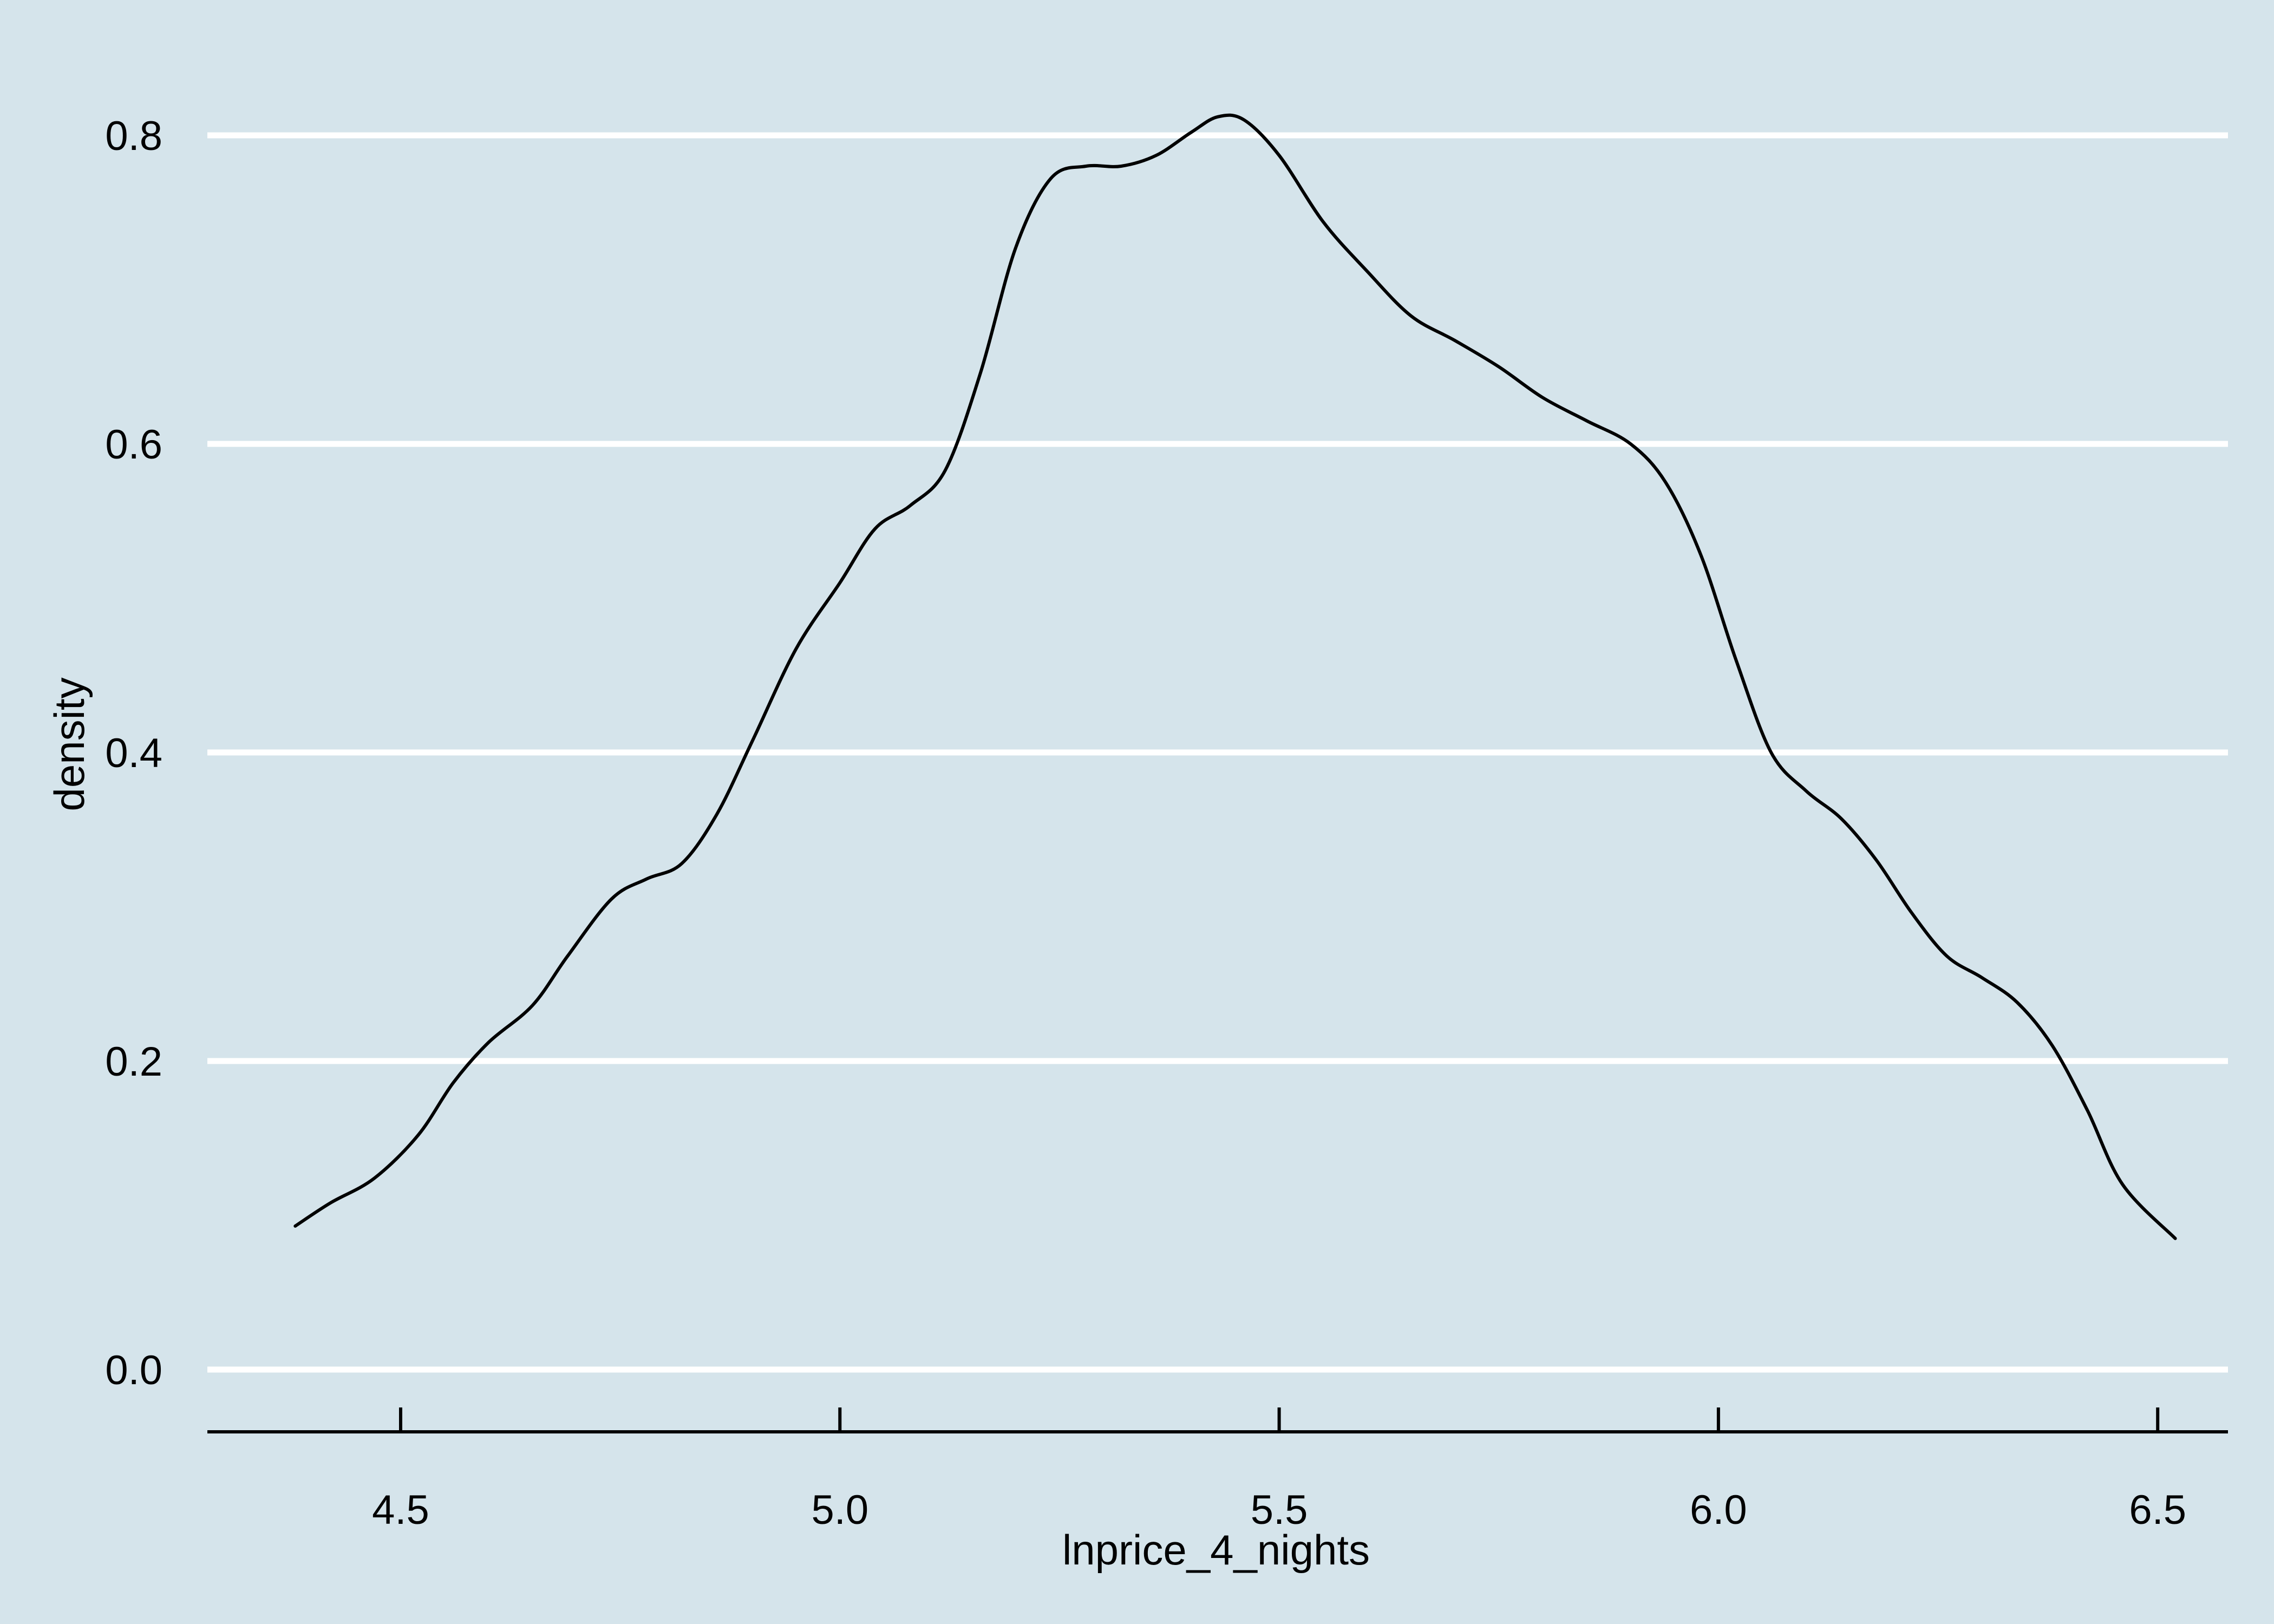 The width and height of the screenshot is (2274, 1624). I want to click on y-tick-labels: 0.0 0.2 0.4 0.6 0.8, so click(134, 753).